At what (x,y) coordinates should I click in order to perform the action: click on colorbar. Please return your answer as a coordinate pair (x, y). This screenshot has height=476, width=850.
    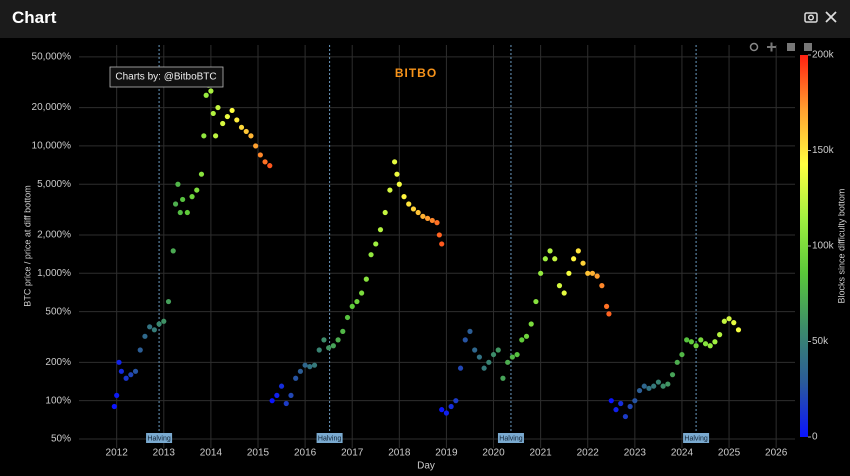
    Looking at the image, I should click on (804, 246).